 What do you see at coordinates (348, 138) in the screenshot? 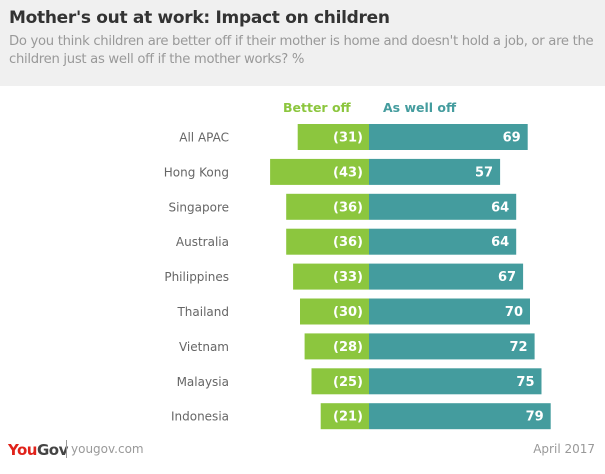
I see `data-label-better-off: (31)` at bounding box center [348, 138].